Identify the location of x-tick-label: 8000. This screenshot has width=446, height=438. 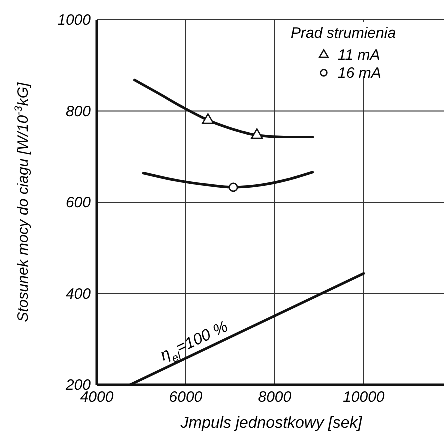
(275, 397).